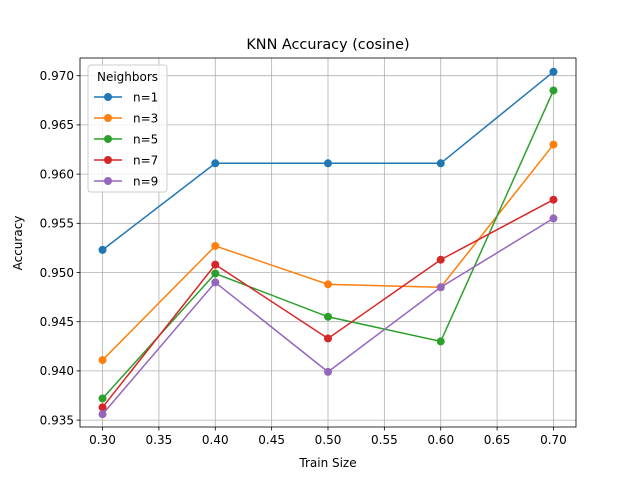 This screenshot has width=640, height=484. I want to click on y-tick-label: 0.940, so click(57, 371).